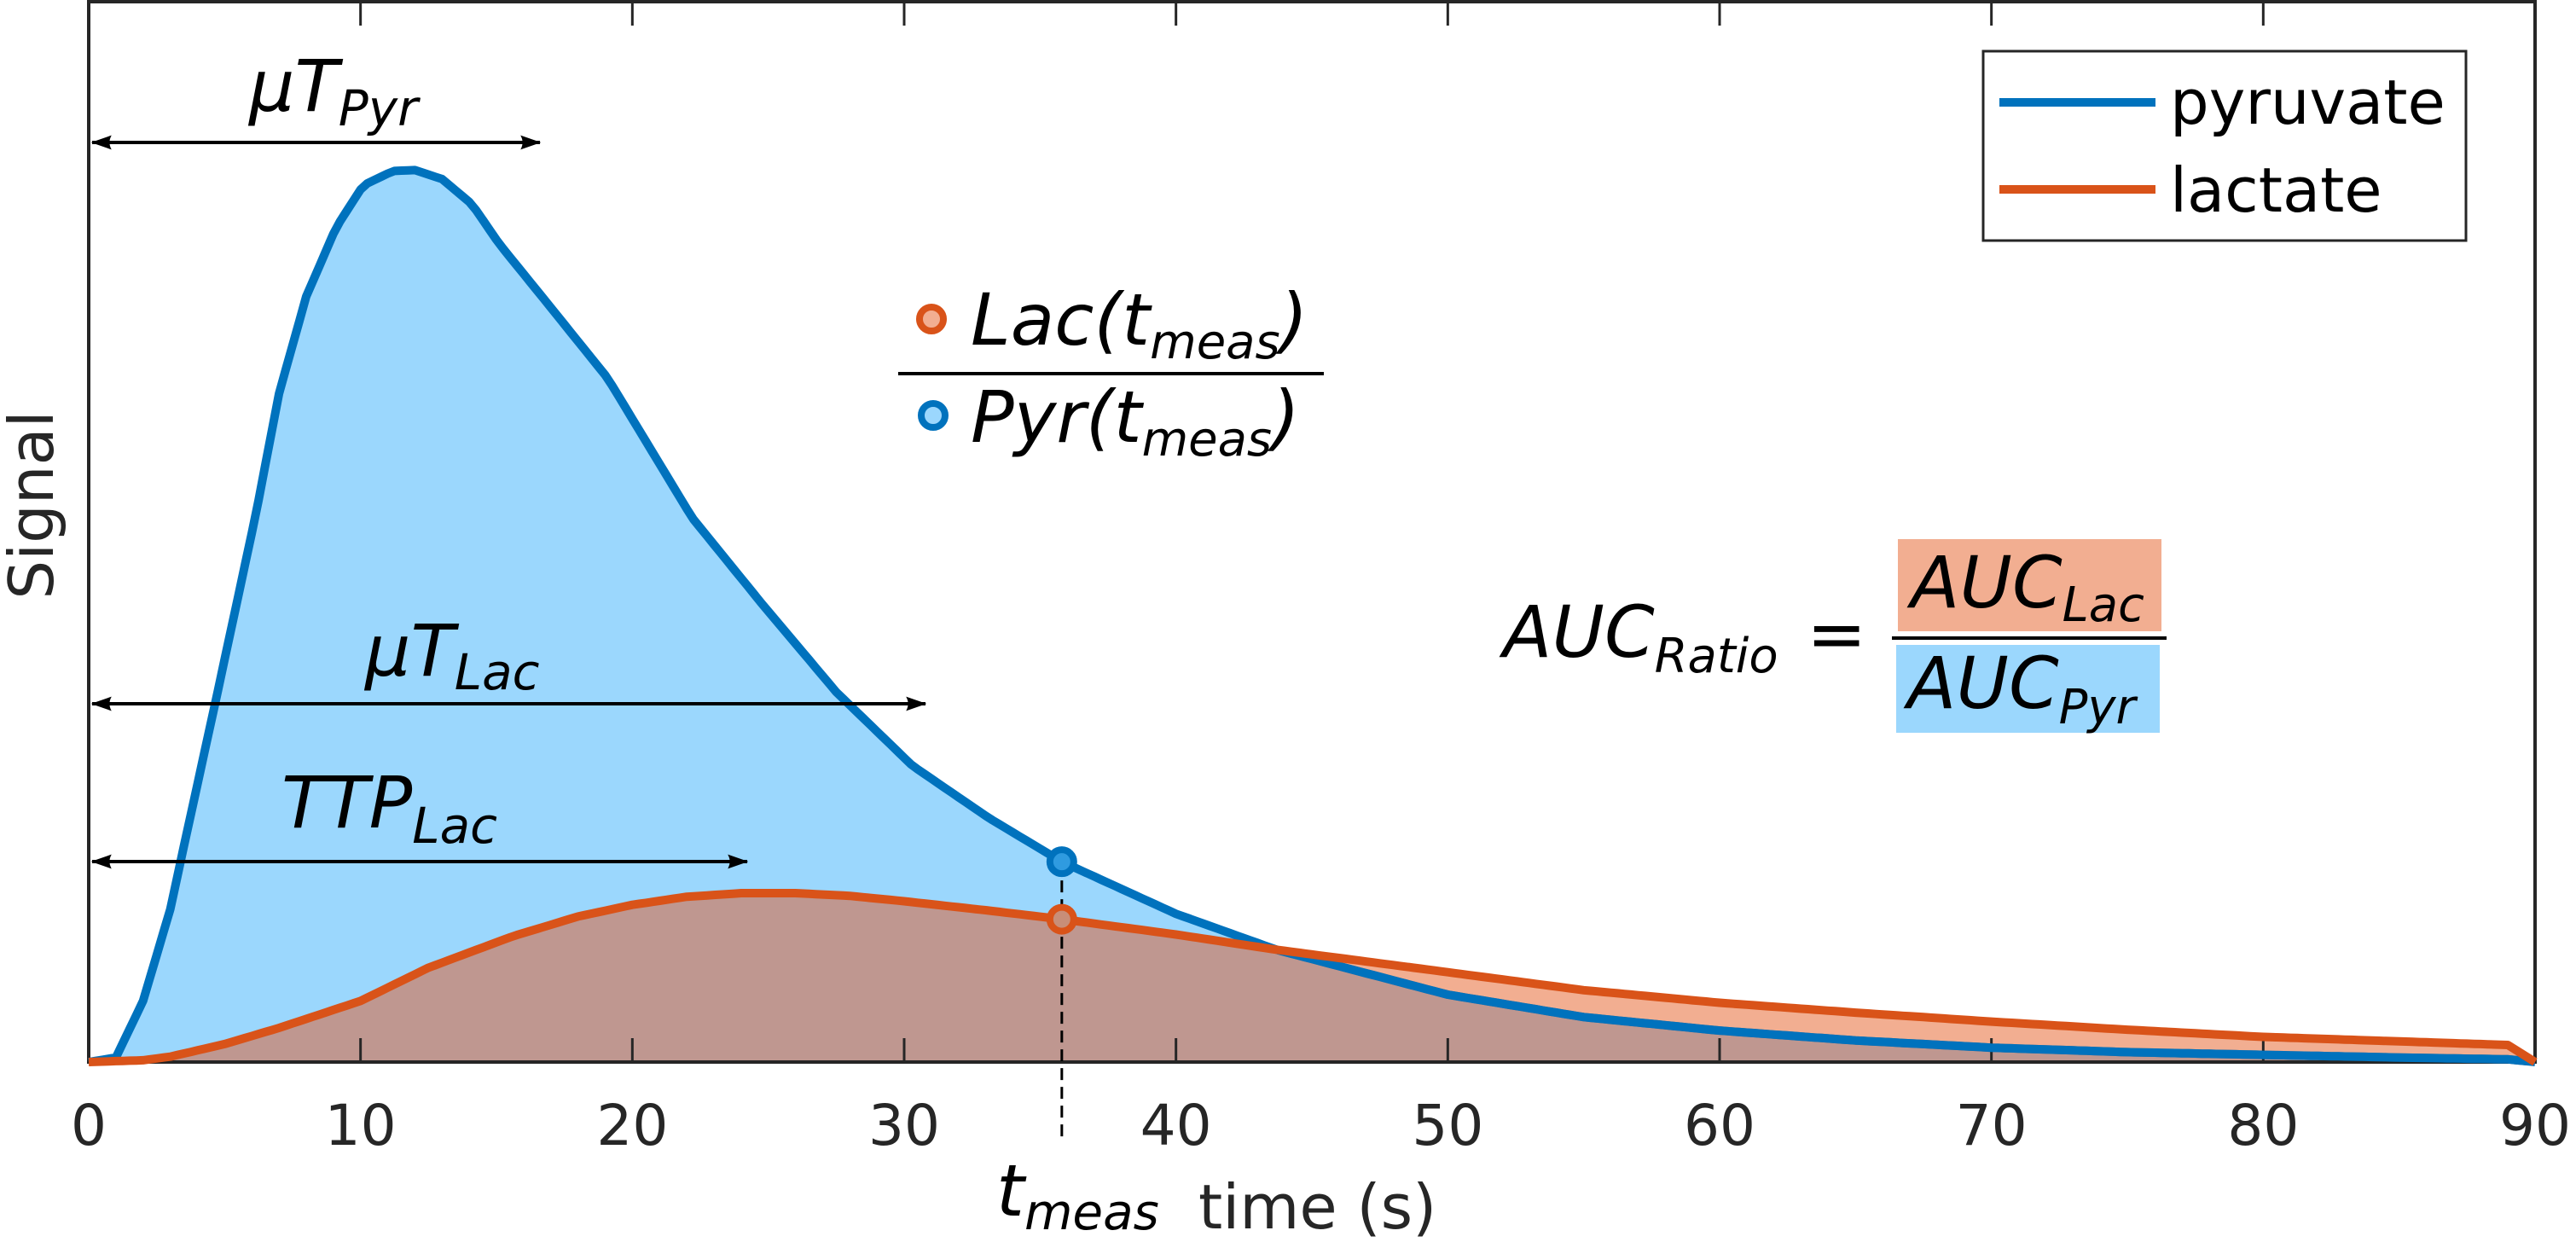 This screenshot has width=2576, height=1248. I want to click on auc-ratio-formula: AUCRatio = AUCLac AUCPyr, so click(1833, 637).